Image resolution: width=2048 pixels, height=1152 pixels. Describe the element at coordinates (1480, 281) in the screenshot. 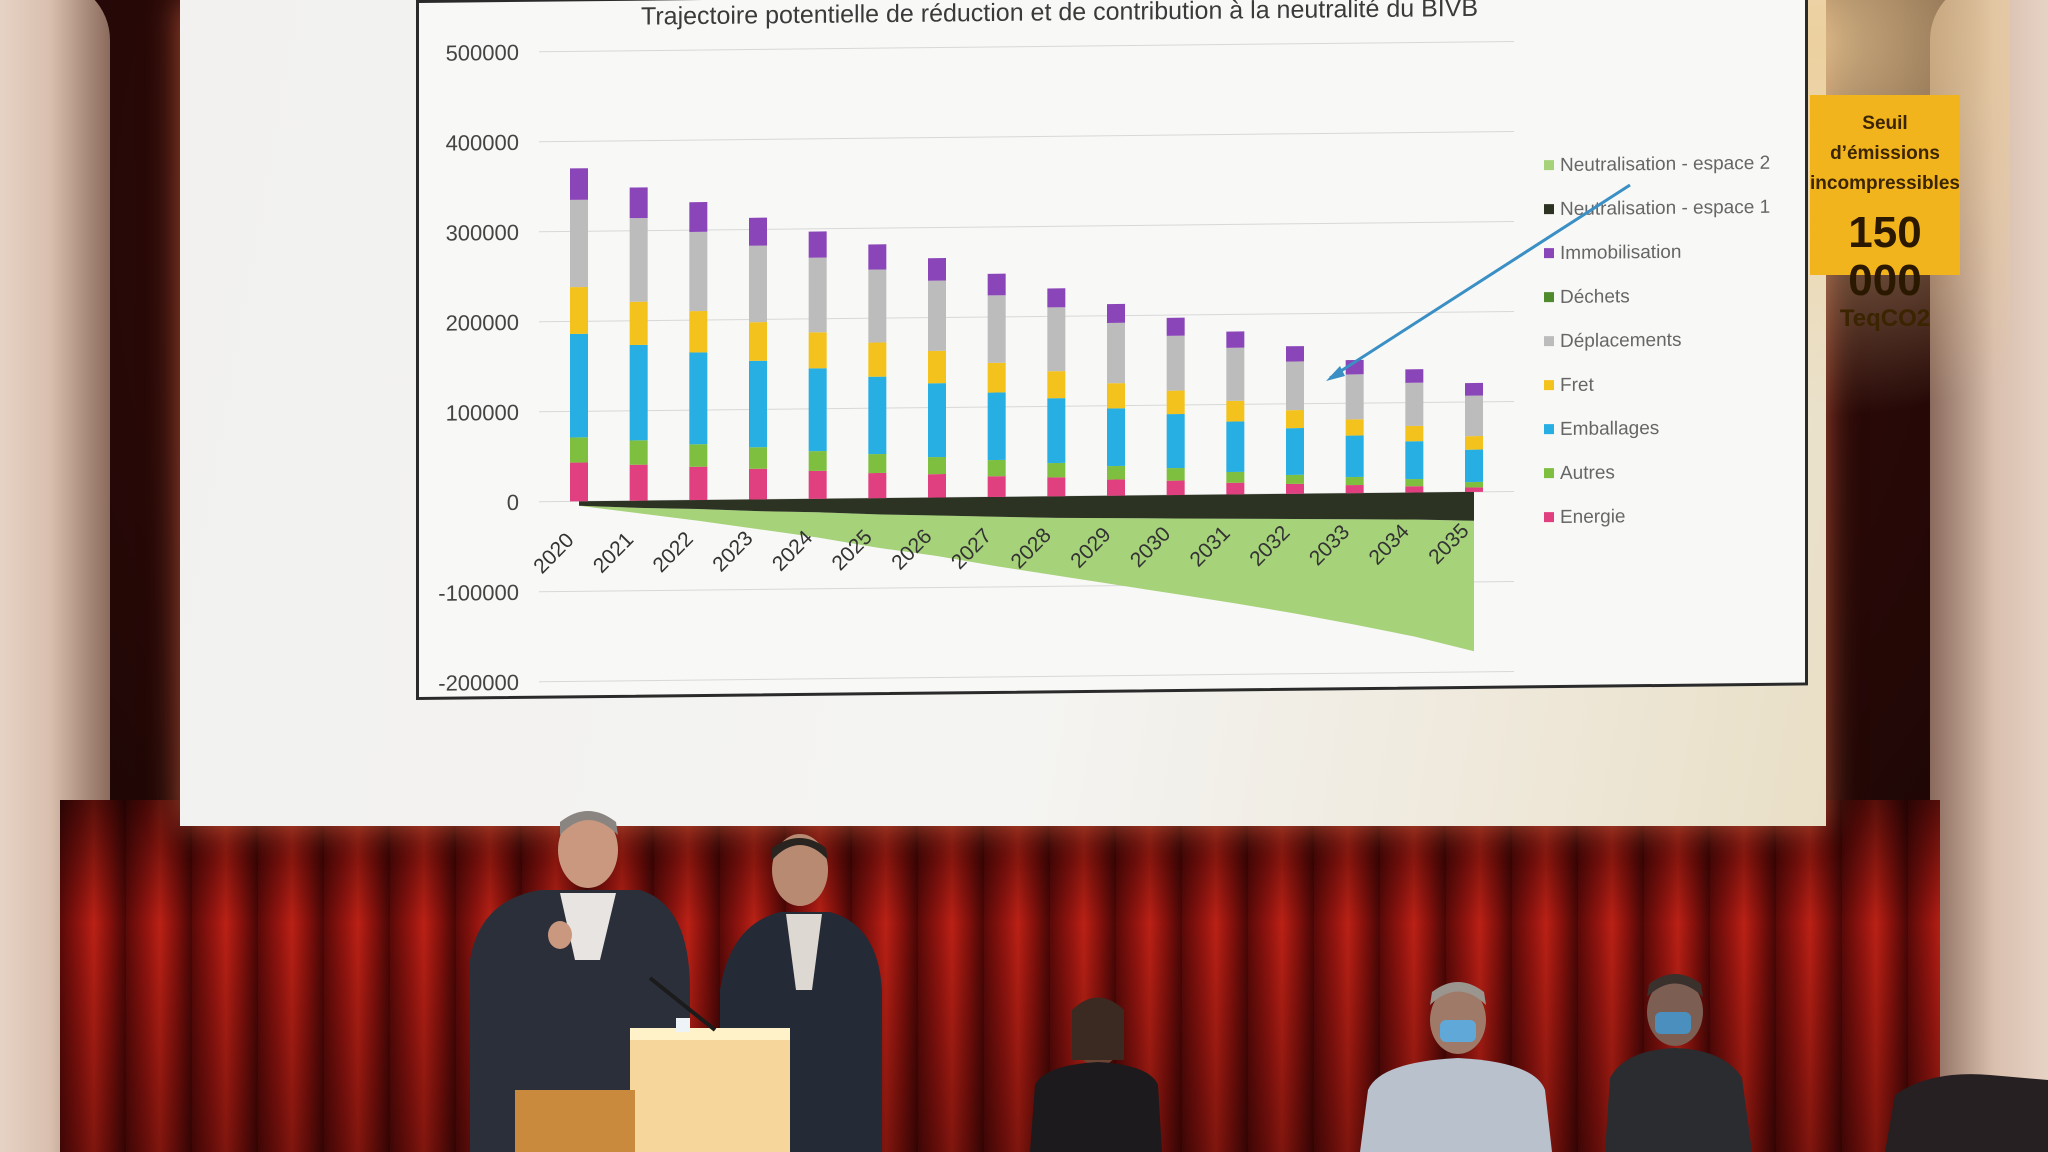

I see `callout-arrow` at that location.